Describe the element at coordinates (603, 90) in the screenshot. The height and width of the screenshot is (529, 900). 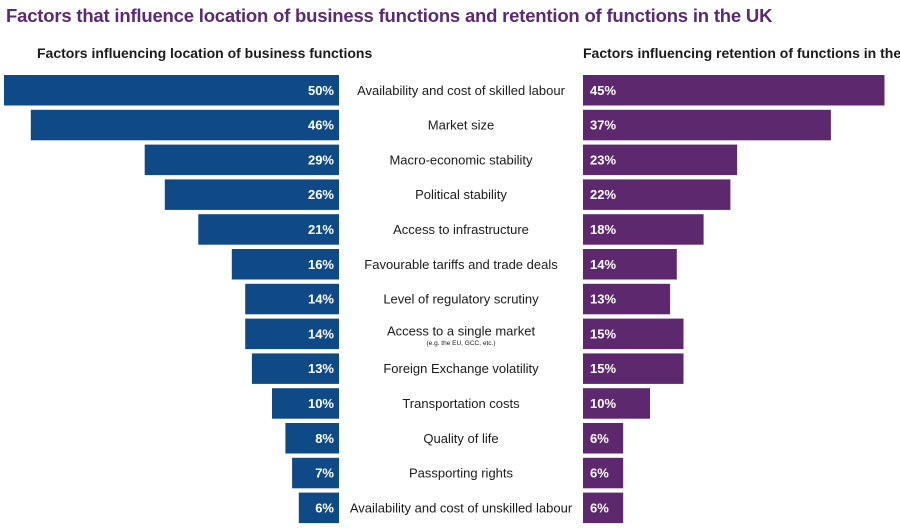
I see `retention-value-label: 45%` at that location.